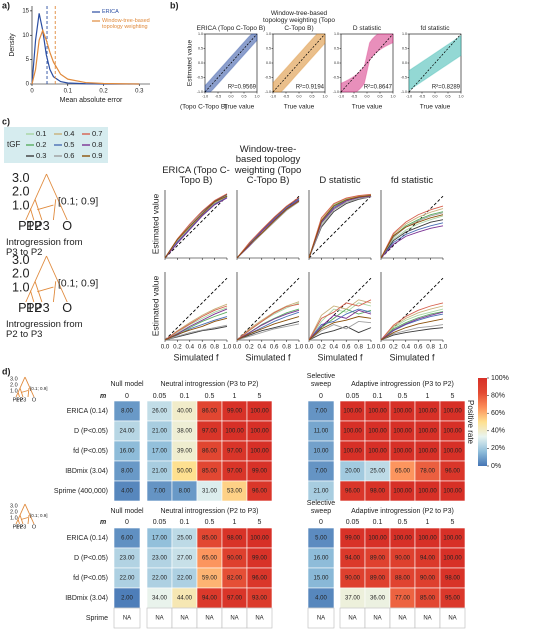 This screenshot has height=631, width=554. What do you see at coordinates (139, 92) in the screenshot?
I see `x-tick-label: 0.3` at bounding box center [139, 92].